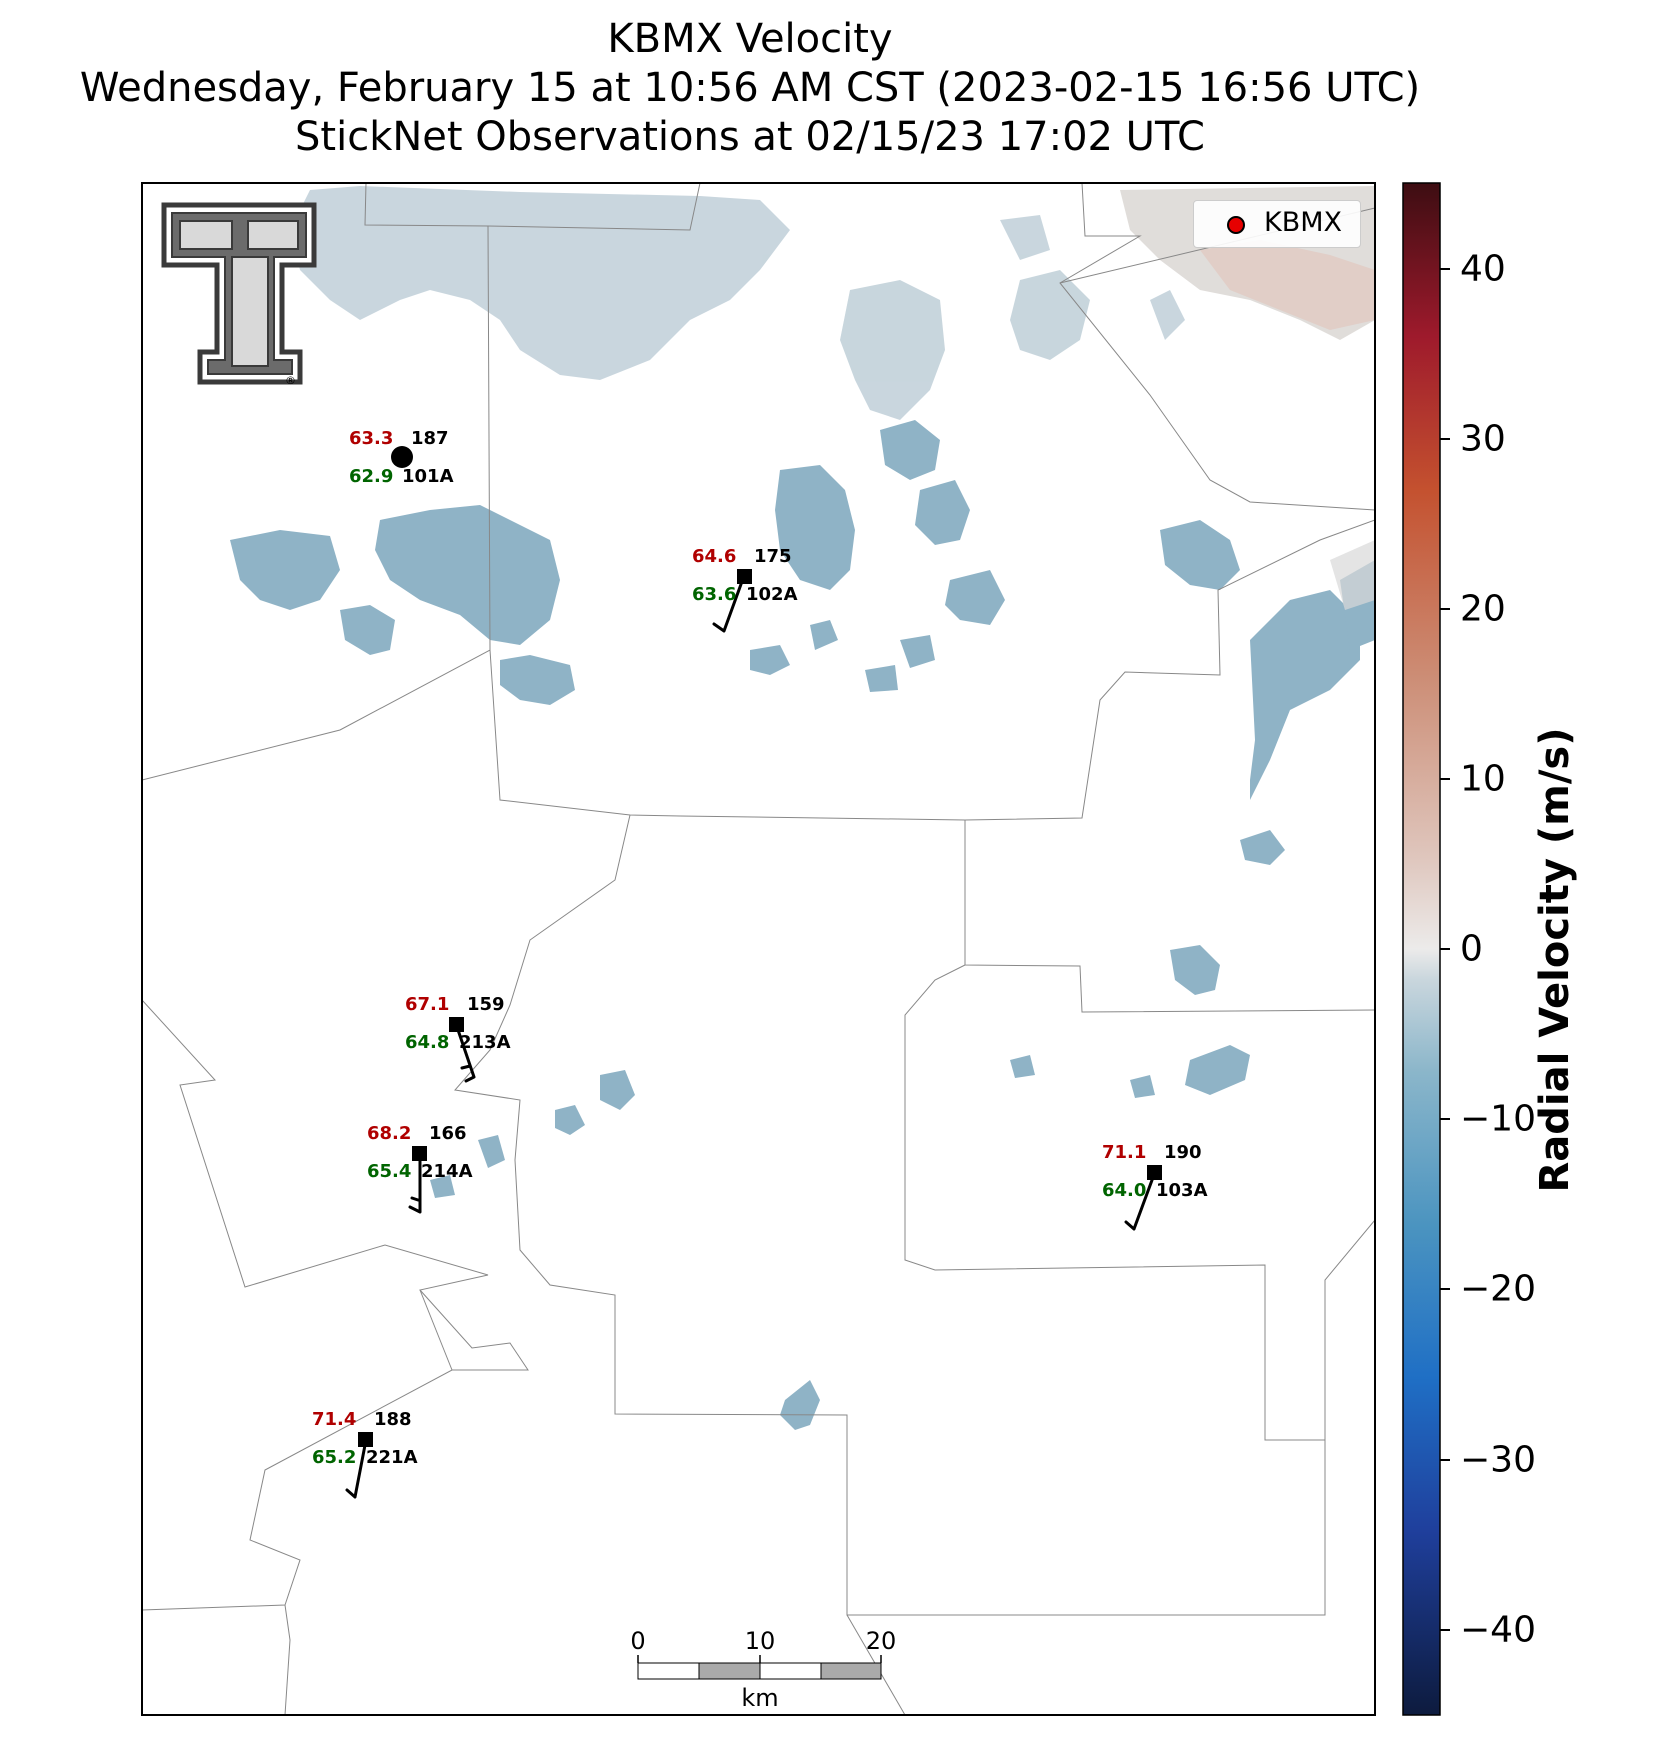  Describe the element at coordinates (1483, 269) in the screenshot. I see `colorbar-tick-label: 40` at that location.